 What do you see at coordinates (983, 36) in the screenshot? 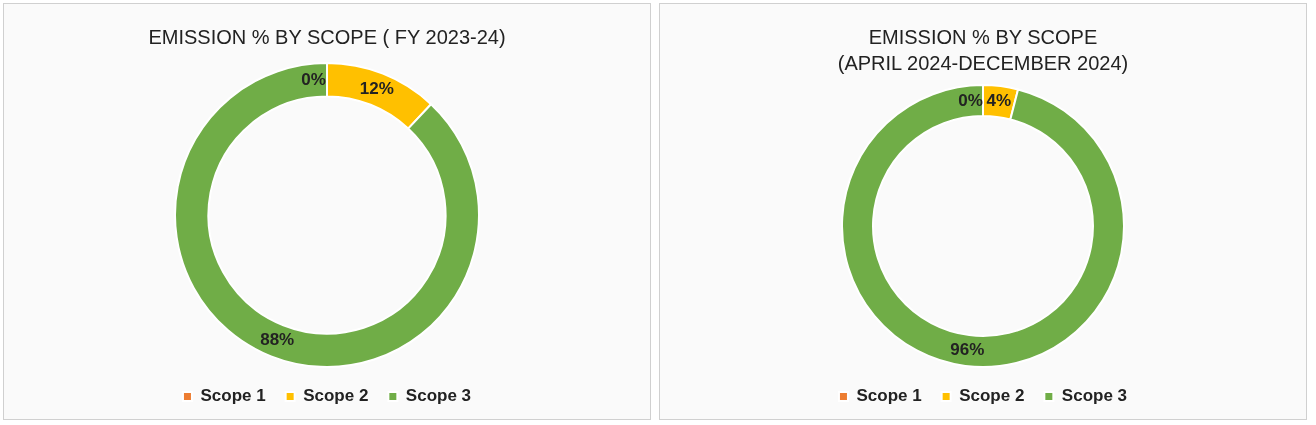
I see `chart-title: EMISSION % BY SCOPE` at bounding box center [983, 36].